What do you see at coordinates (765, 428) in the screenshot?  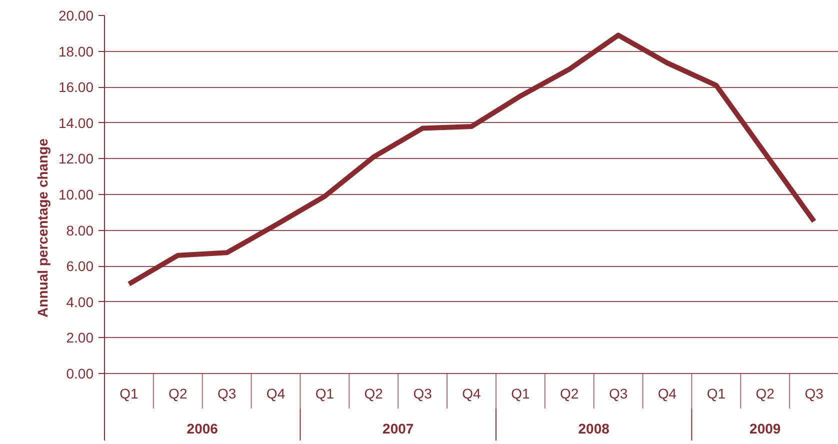 I see `text: 2009` at bounding box center [765, 428].